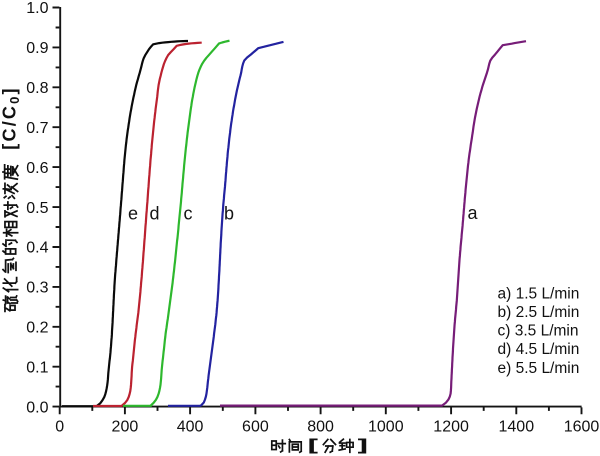  I want to click on svg-text: d, so click(155, 214).